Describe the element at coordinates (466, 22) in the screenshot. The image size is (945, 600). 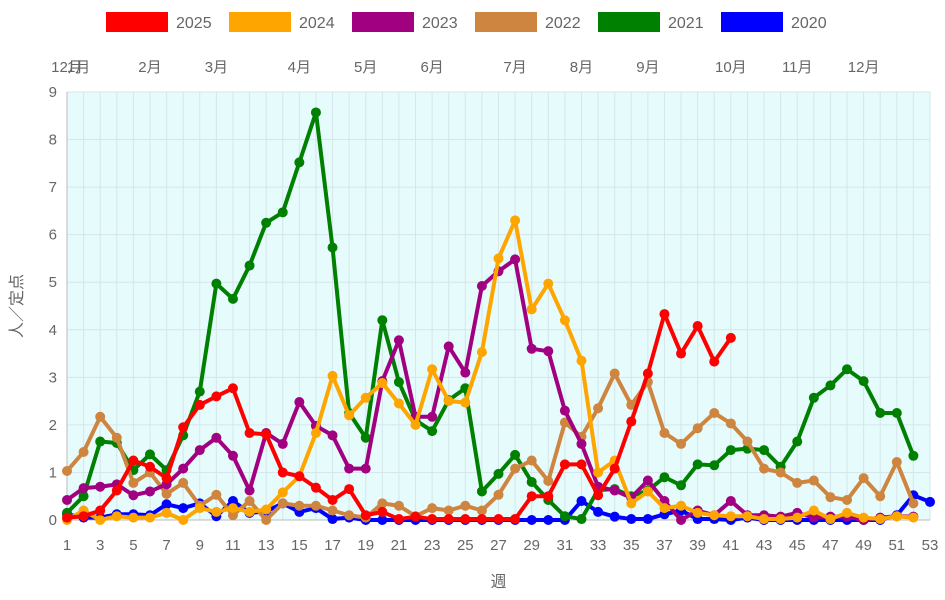
I see `legend: 2025 2024 2023 2022 2021 2020` at that location.